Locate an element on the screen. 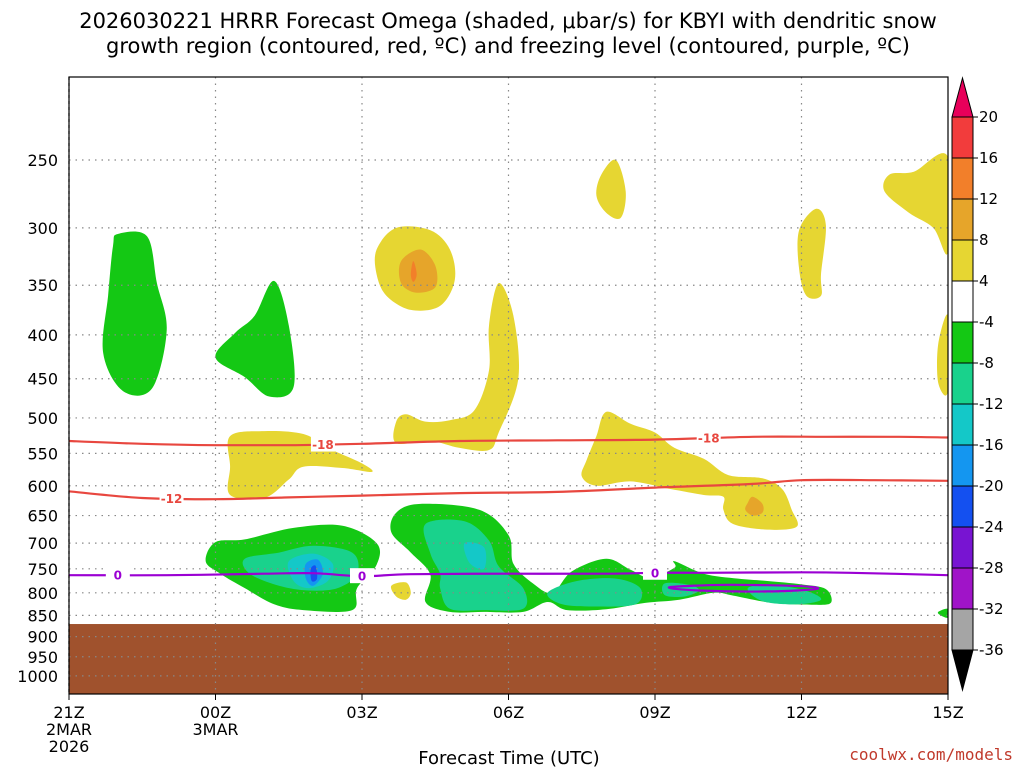  y-tick-label: 550 is located at coordinates (42, 453).